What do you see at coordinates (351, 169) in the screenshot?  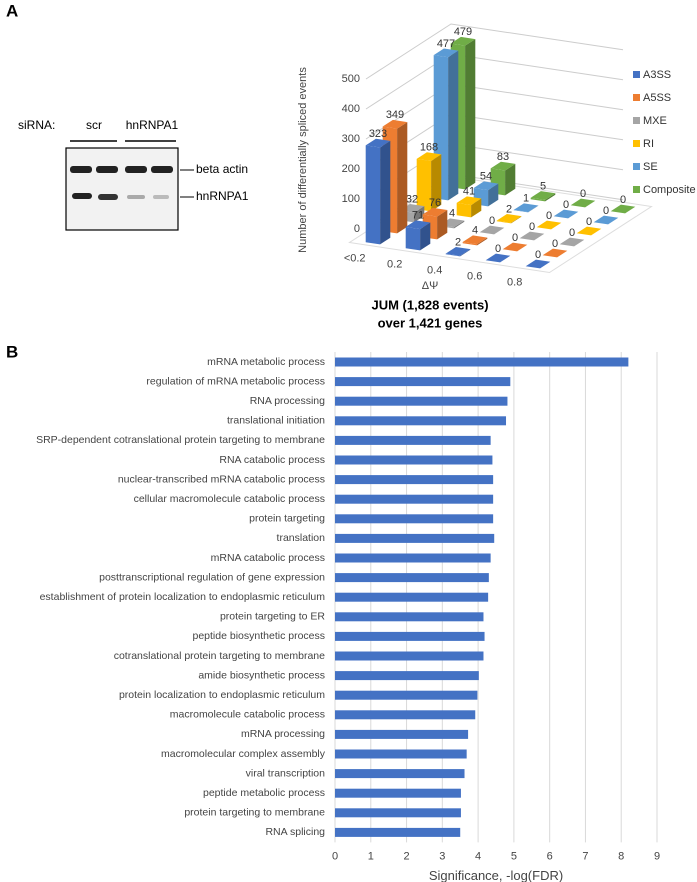 I see `y-tick-label: 200` at bounding box center [351, 169].